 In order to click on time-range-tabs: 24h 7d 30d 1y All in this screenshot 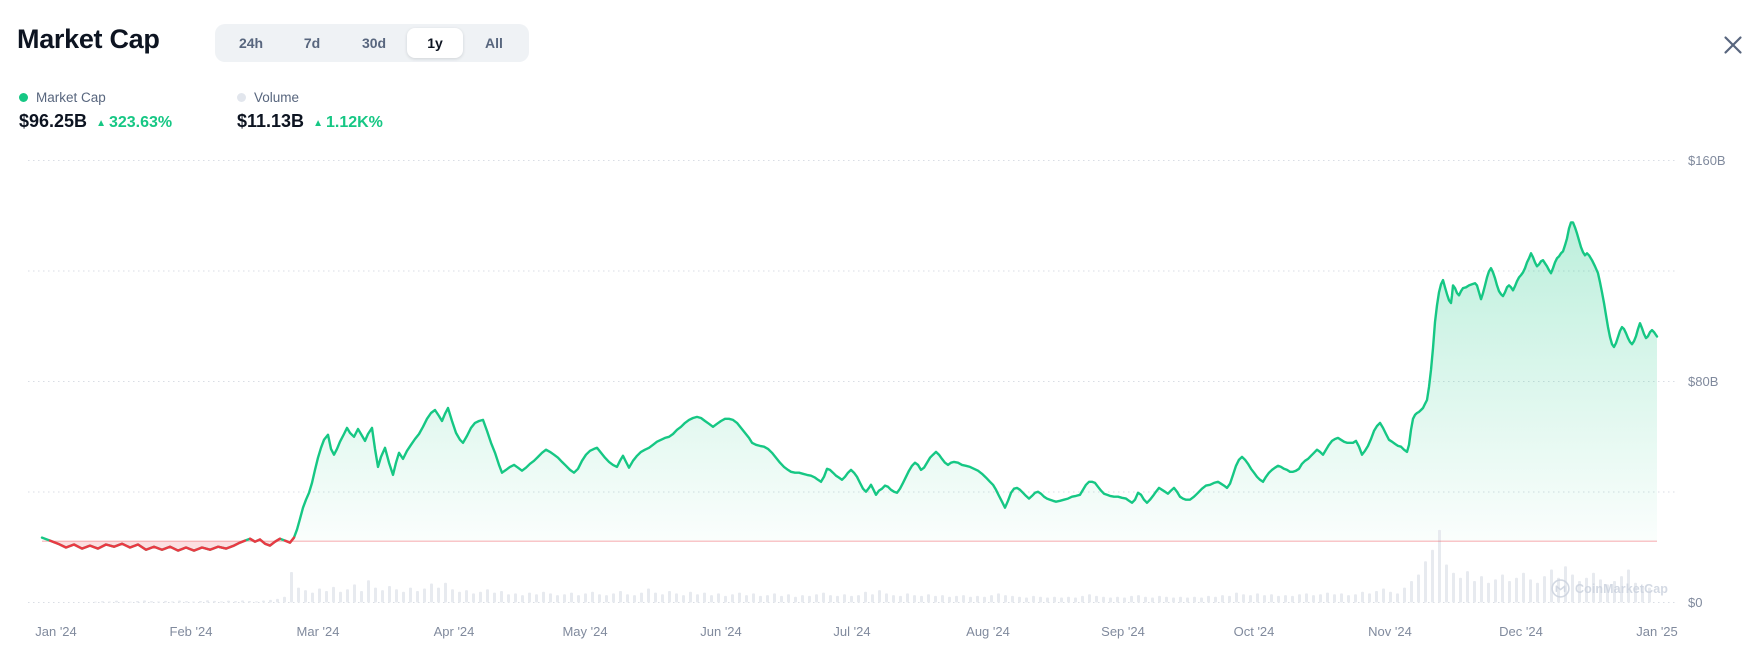, I will do `click(372, 43)`.